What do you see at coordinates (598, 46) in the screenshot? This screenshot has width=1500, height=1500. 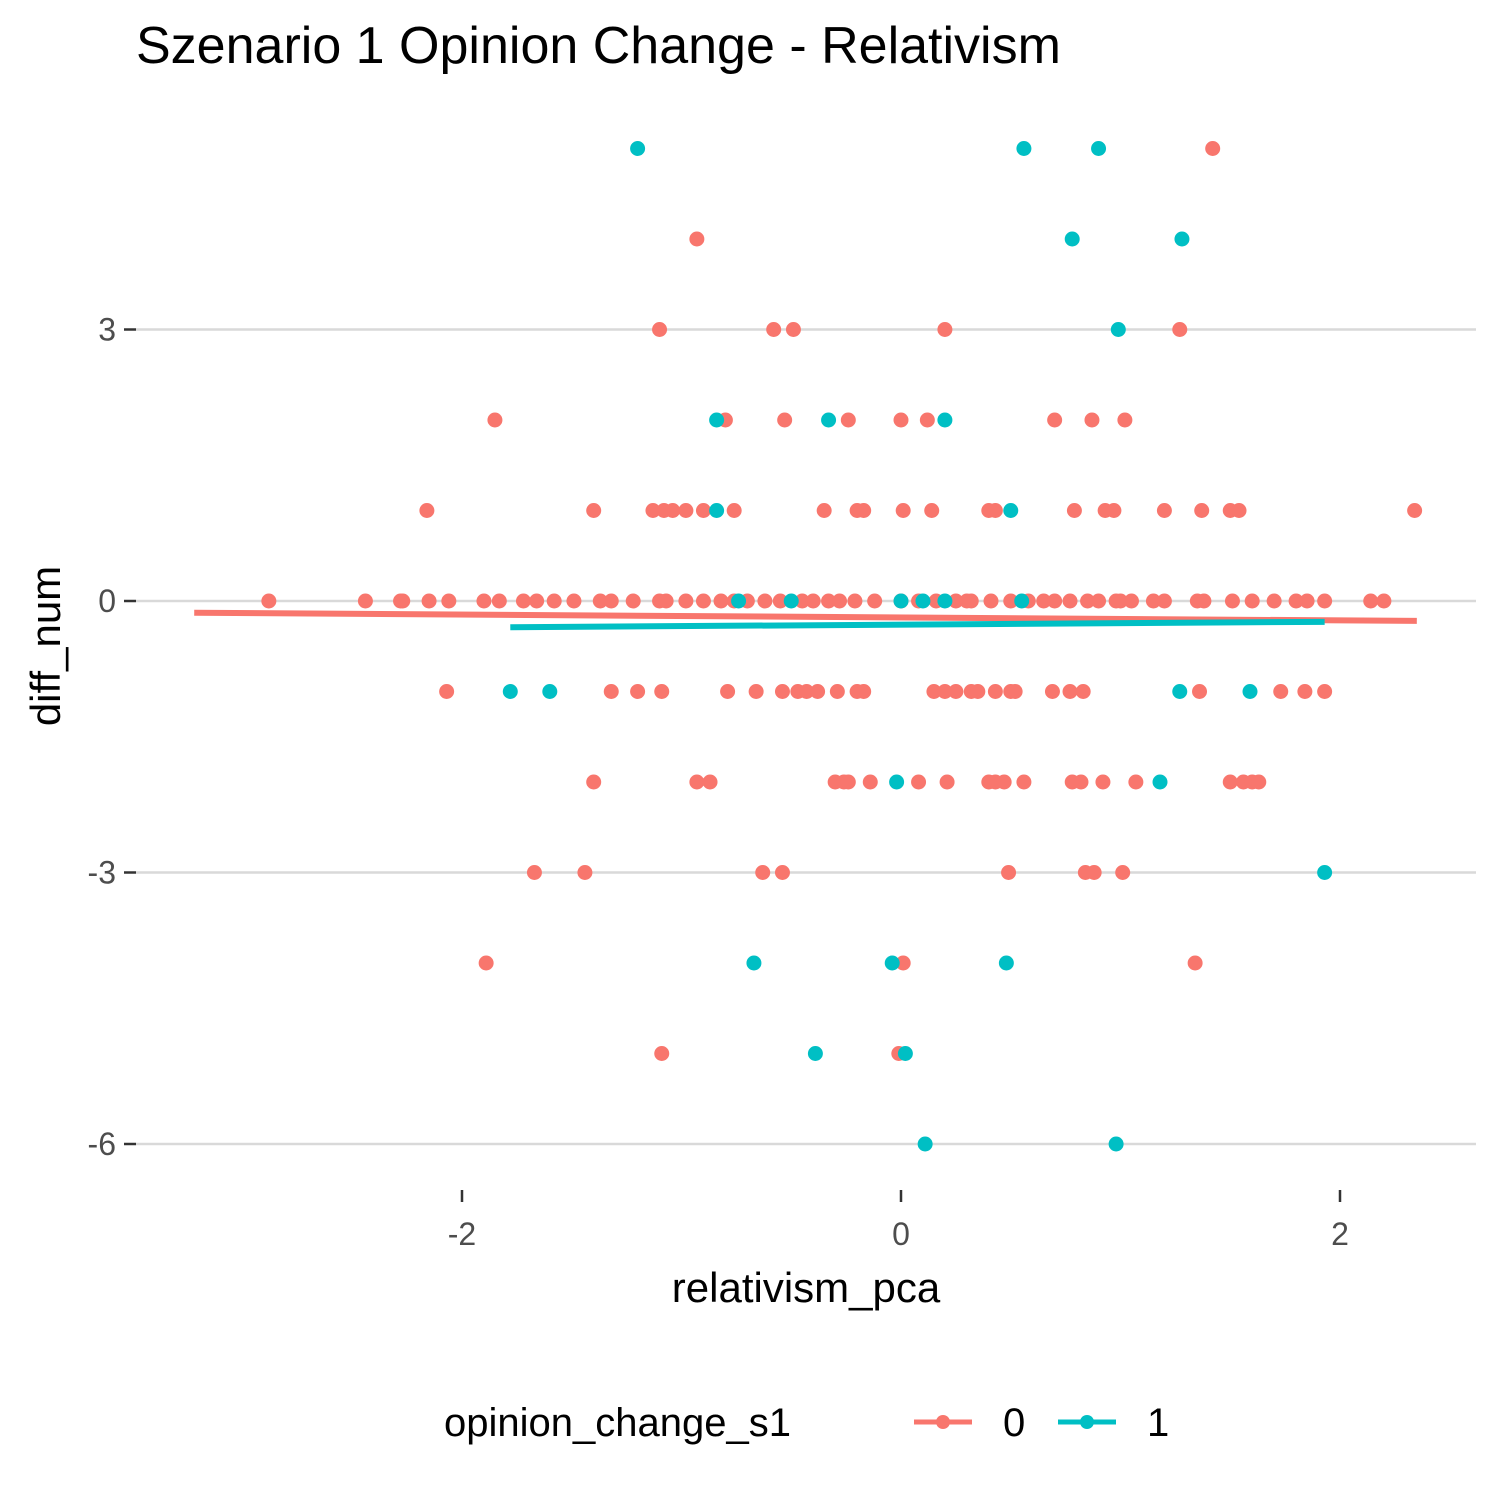 I see `chart-title: Szenario 1 Opinion Change - Relativism` at bounding box center [598, 46].